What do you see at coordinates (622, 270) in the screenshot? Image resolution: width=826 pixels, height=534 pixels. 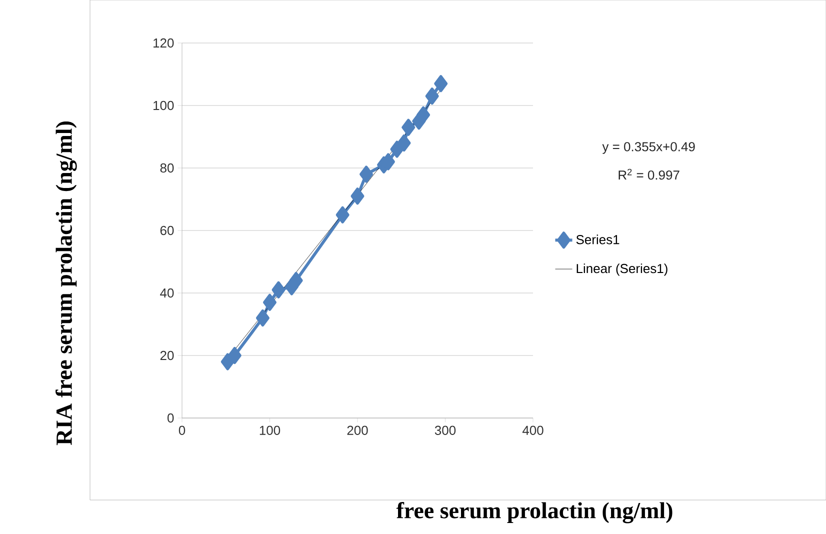 I see `legend-label: Linear (Series1)` at bounding box center [622, 270].